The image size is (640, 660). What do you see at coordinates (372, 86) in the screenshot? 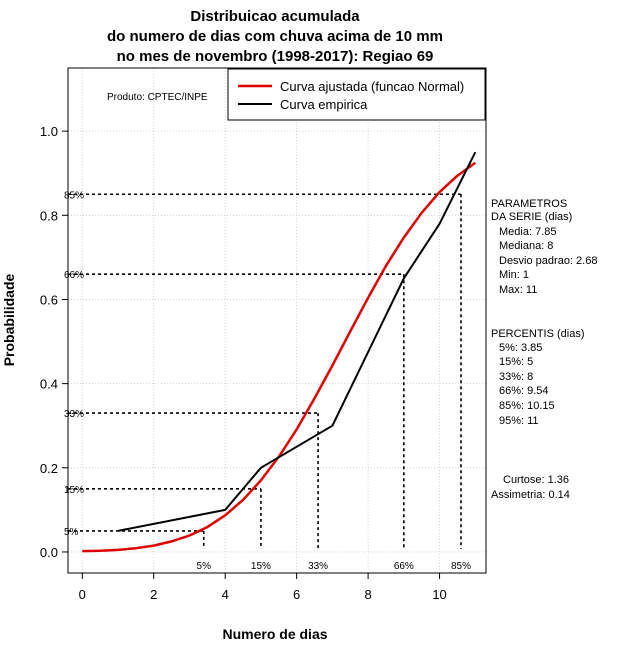
I see `legend-label-fitted: Curva ajustada (funcao Normal)` at bounding box center [372, 86].